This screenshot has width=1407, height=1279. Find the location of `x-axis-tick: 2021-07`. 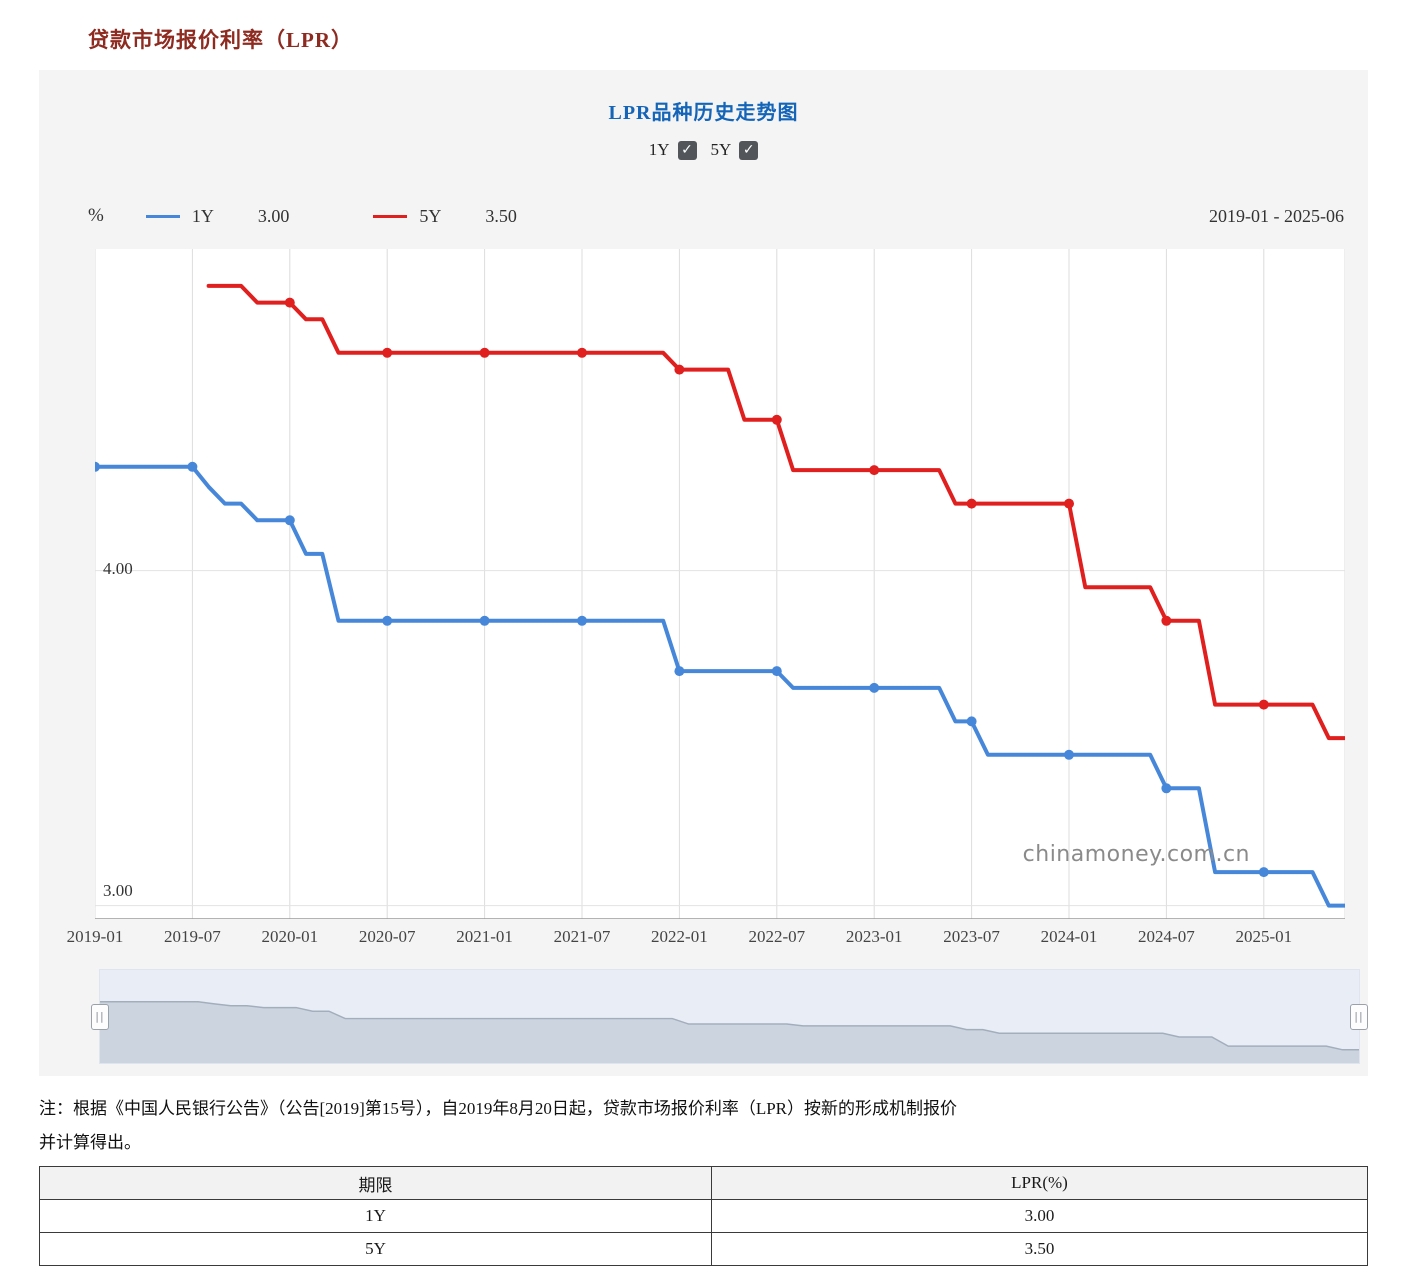

x-axis-tick: 2021-07 is located at coordinates (582, 936).